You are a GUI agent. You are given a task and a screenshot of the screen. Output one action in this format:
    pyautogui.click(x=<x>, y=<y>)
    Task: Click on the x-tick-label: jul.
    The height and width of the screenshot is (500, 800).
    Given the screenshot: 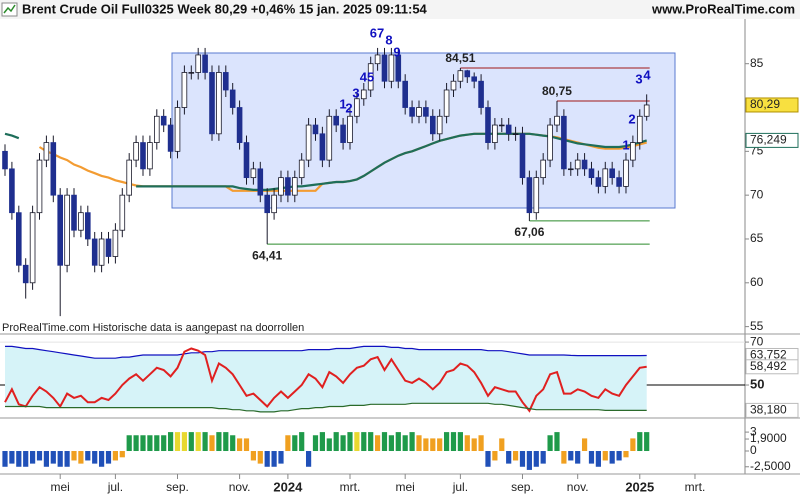 What is the action you would take?
    pyautogui.click(x=460, y=487)
    